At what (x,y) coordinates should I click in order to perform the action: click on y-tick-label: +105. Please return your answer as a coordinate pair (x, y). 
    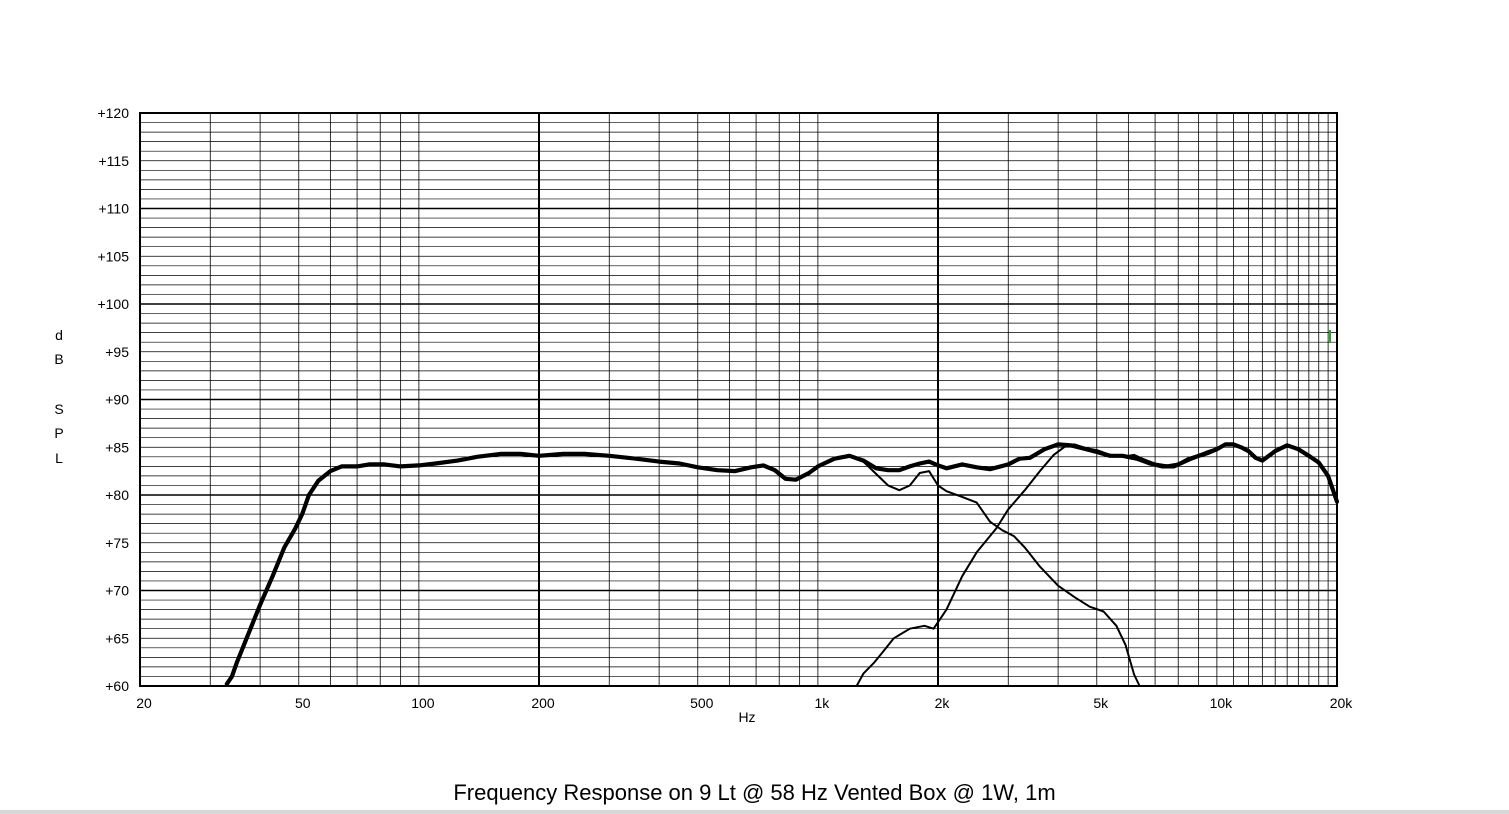
    Looking at the image, I should click on (113, 256).